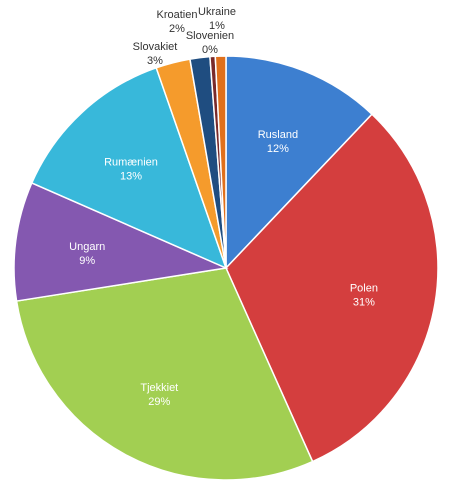  Describe the element at coordinates (177, 22) in the screenshot. I see `data-label-kroatien: Kroatien 2%` at that location.